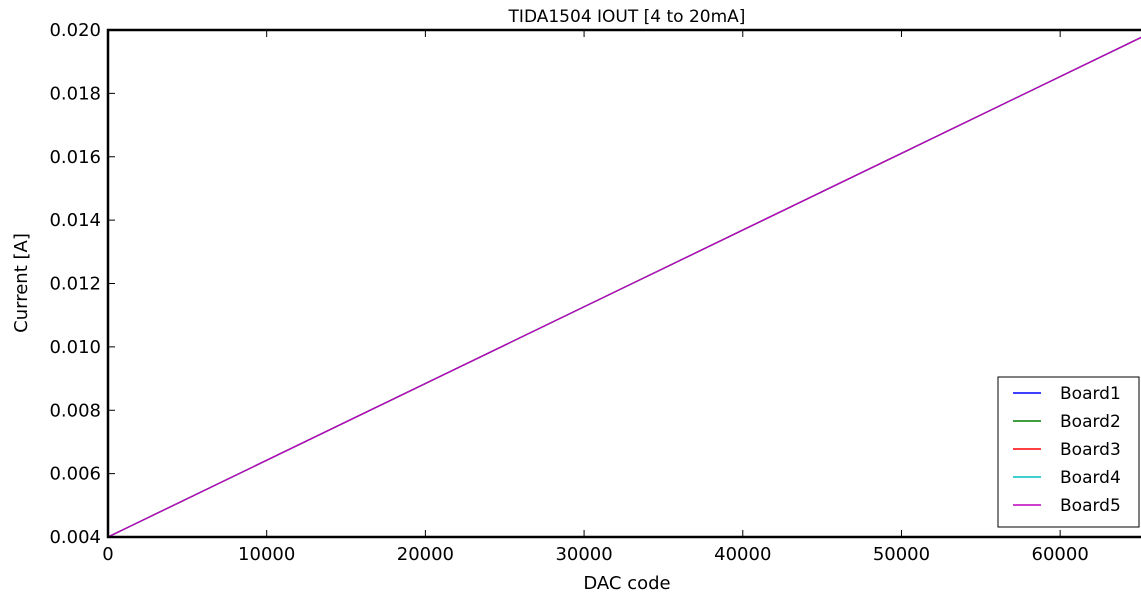 The width and height of the screenshot is (1141, 596). Describe the element at coordinates (75, 284) in the screenshot. I see `y-tick-label: 0.012` at that location.